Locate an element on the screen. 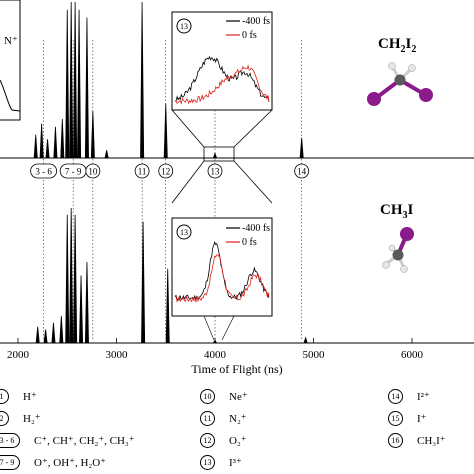  legend-number-badge: 2 is located at coordinates (4, 418).